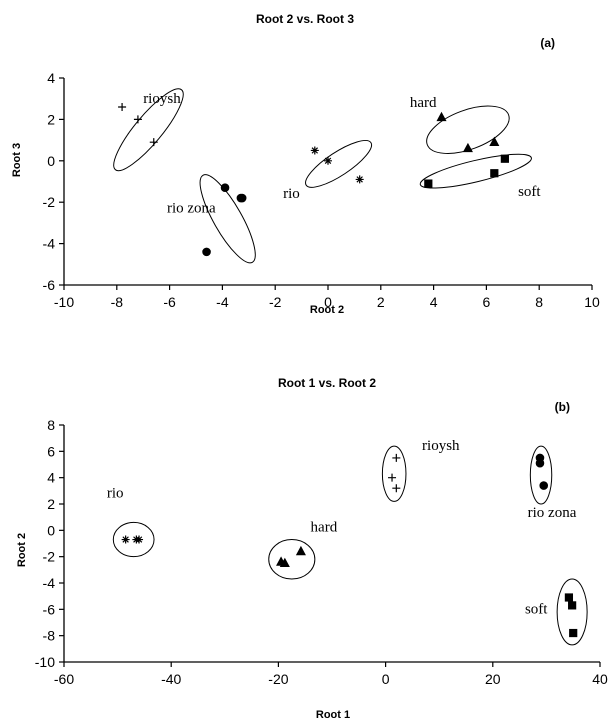 The width and height of the screenshot is (612, 723). Describe the element at coordinates (169, 302) in the screenshot. I see `x-tick-label: -6` at that location.